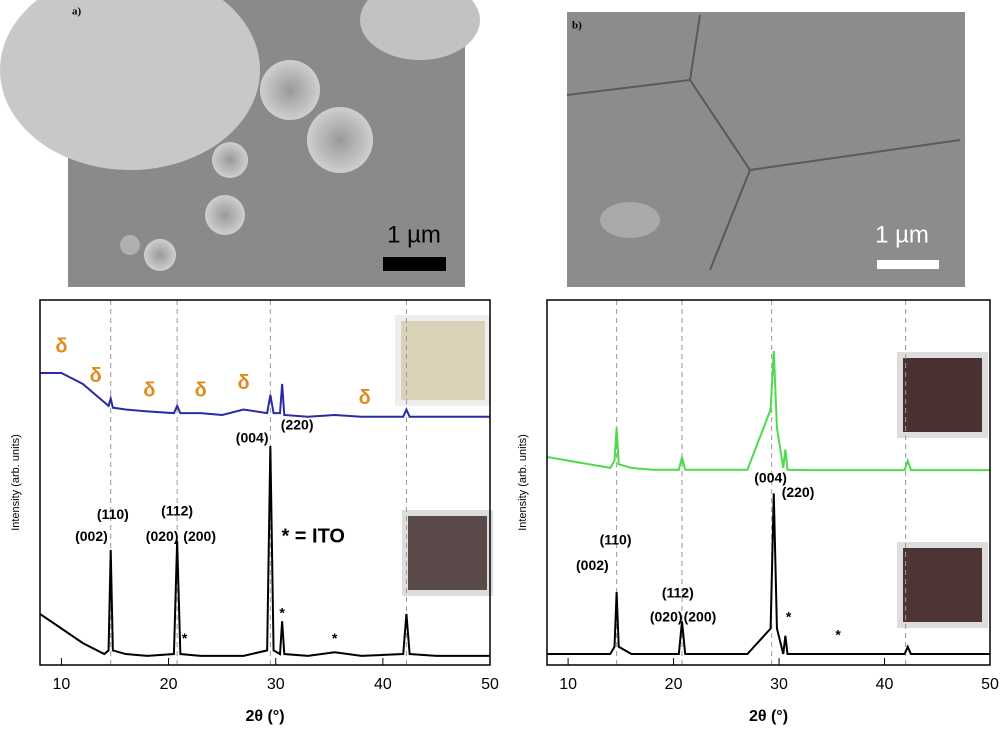 The height and width of the screenshot is (737, 1006). Describe the element at coordinates (765, 149) in the screenshot. I see `sem-image-b: b) 1 µm` at that location.